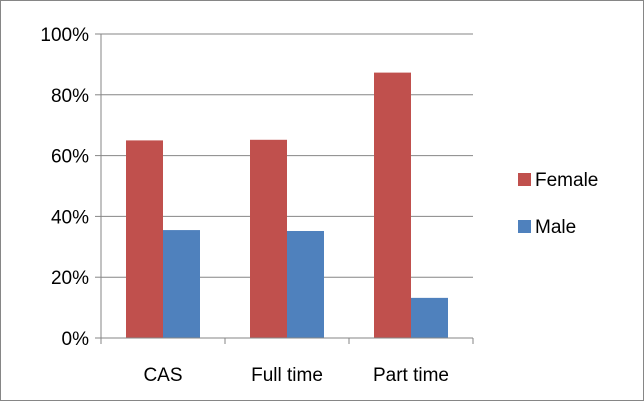 The image size is (644, 402). Describe the element at coordinates (70, 157) in the screenshot. I see `y-tick-label: 60%` at that location.